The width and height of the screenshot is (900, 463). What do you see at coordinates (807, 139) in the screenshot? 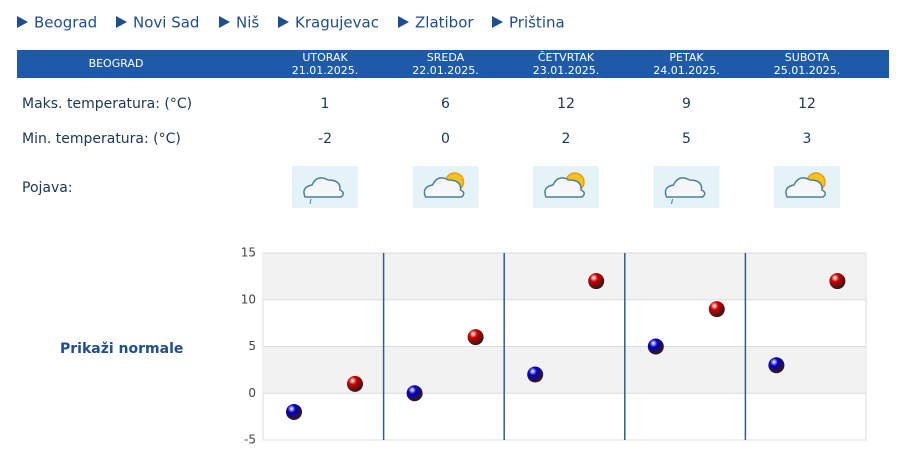
I see `cell-value: 3` at bounding box center [807, 139].